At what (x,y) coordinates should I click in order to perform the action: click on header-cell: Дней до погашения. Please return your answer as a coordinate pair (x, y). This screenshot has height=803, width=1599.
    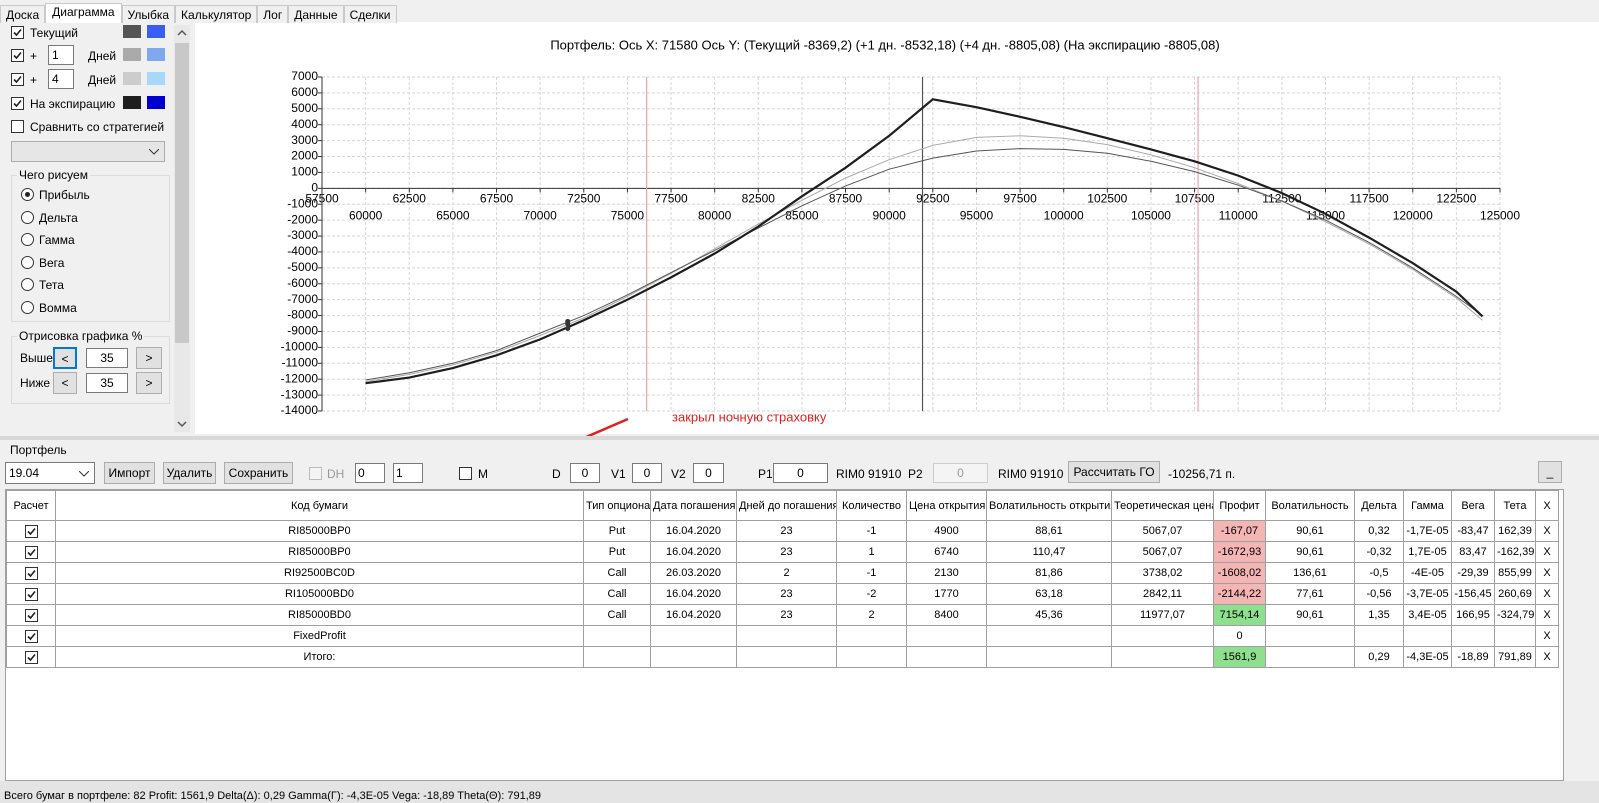
    Looking at the image, I should click on (786, 505).